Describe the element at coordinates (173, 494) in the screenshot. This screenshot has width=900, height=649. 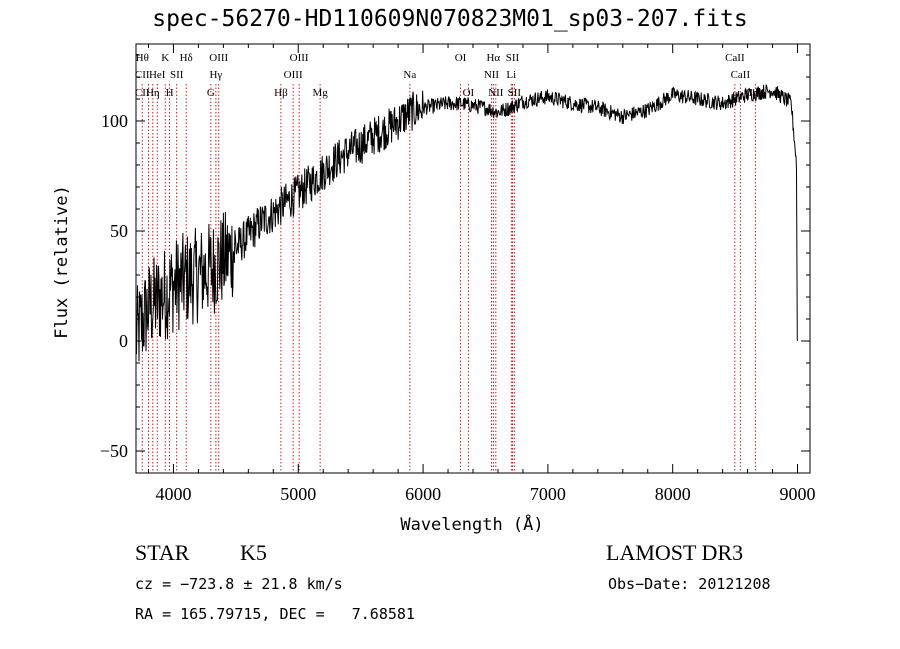
I see `x-tick-label: 4000` at that location.